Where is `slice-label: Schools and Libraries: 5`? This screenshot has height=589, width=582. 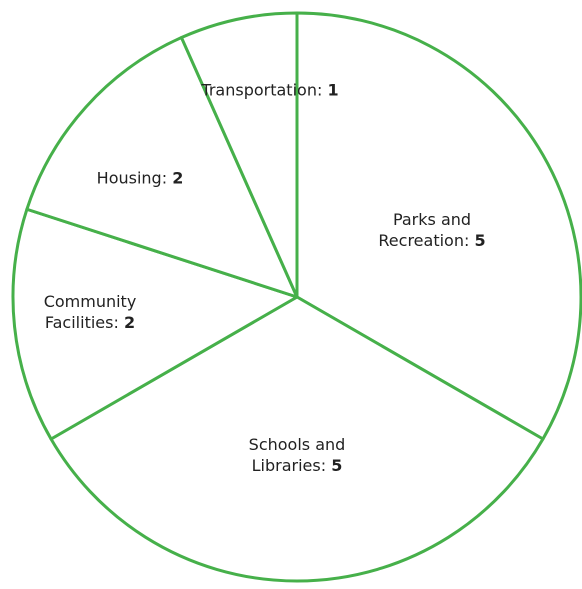
slice-label: Schools and Libraries: 5 is located at coordinates (297, 455).